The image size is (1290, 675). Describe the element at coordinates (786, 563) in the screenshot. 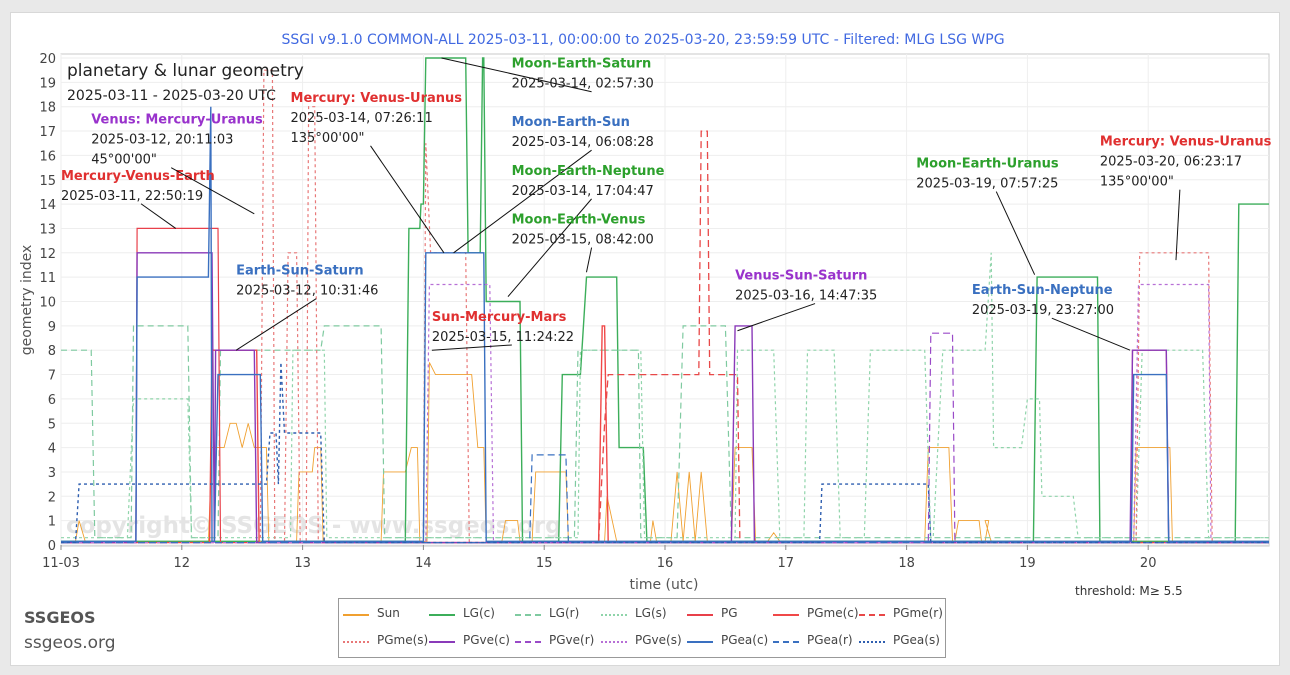

I see `x-tick-label: 17` at that location.